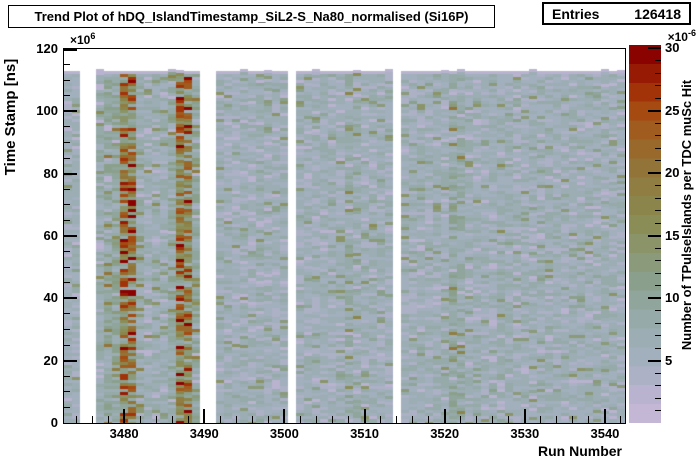  What do you see at coordinates (54, 422) in the screenshot?
I see `y-tick-label: 0` at bounding box center [54, 422].